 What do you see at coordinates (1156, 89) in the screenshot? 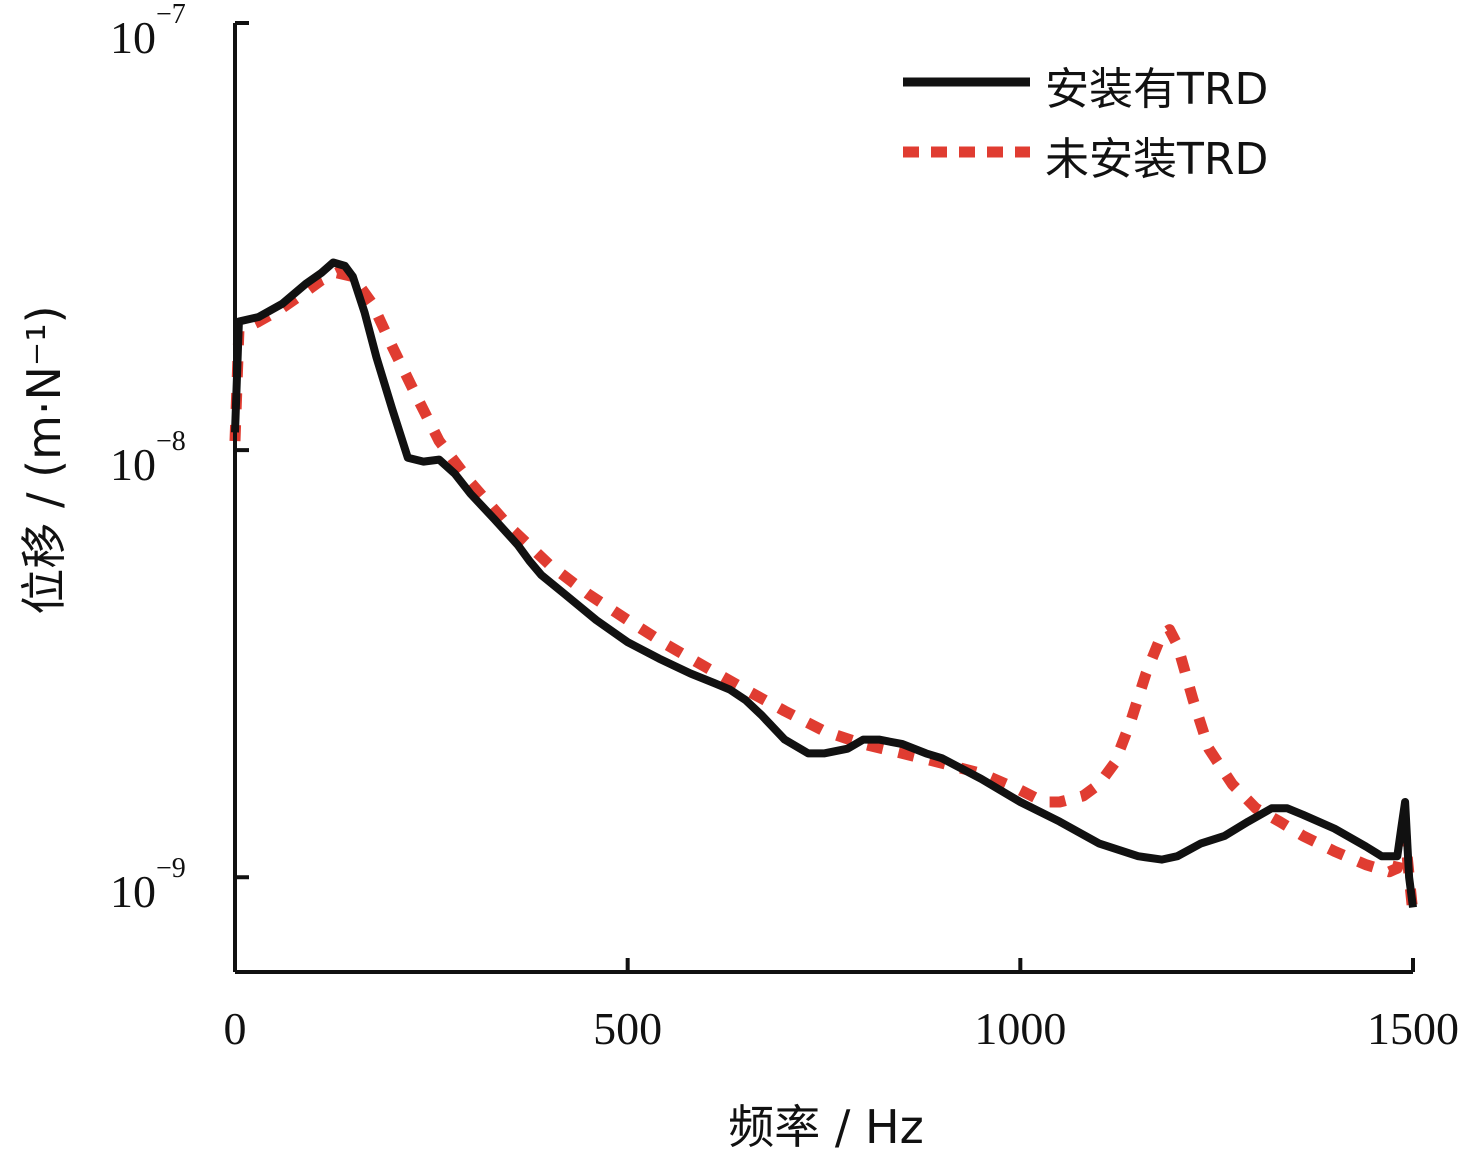
I see `legend-label-with-trd: 安装有TRD` at bounding box center [1156, 89].